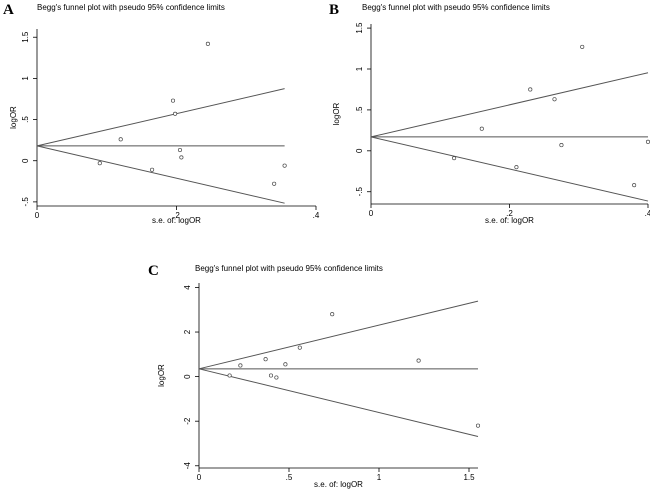 The width and height of the screenshot is (650, 495). Describe the element at coordinates (334, 10) in the screenshot. I see `panel-letter: B` at that location.